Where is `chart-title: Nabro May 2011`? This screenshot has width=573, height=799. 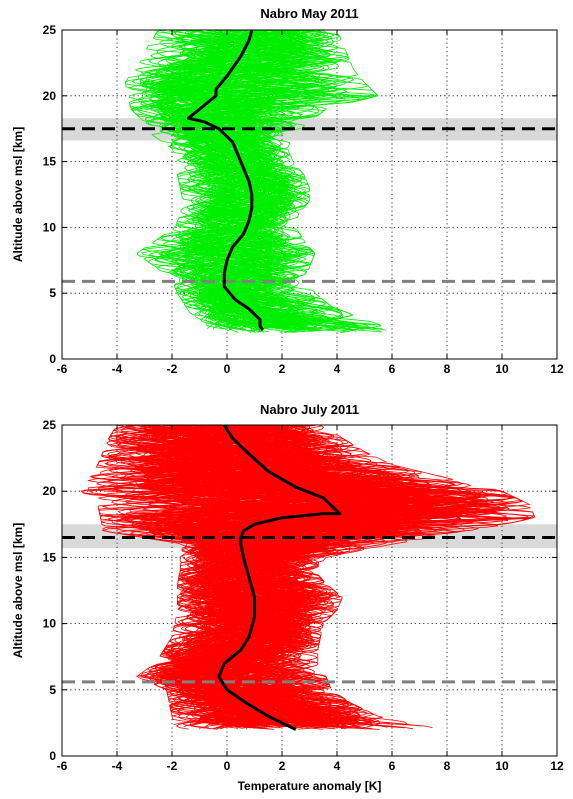 chart-title: Nabro May 2011 is located at coordinates (309, 13).